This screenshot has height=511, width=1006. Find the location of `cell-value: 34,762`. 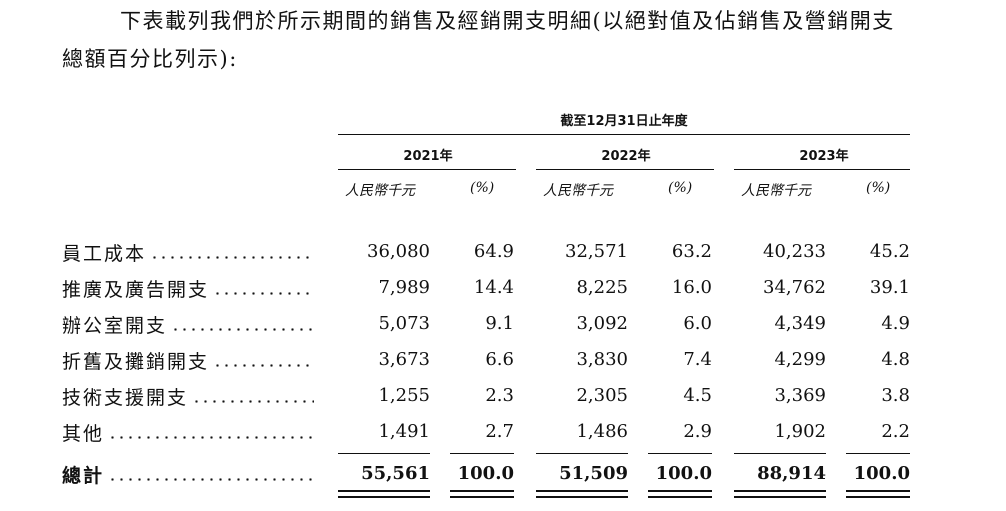

cell-value: 34,762 is located at coordinates (794, 287).